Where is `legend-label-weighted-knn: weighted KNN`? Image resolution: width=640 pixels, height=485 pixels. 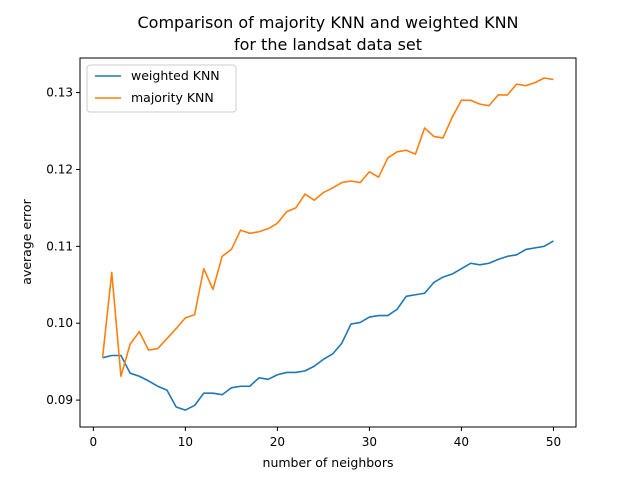
legend-label-weighted-knn: weighted KNN is located at coordinates (175, 75).